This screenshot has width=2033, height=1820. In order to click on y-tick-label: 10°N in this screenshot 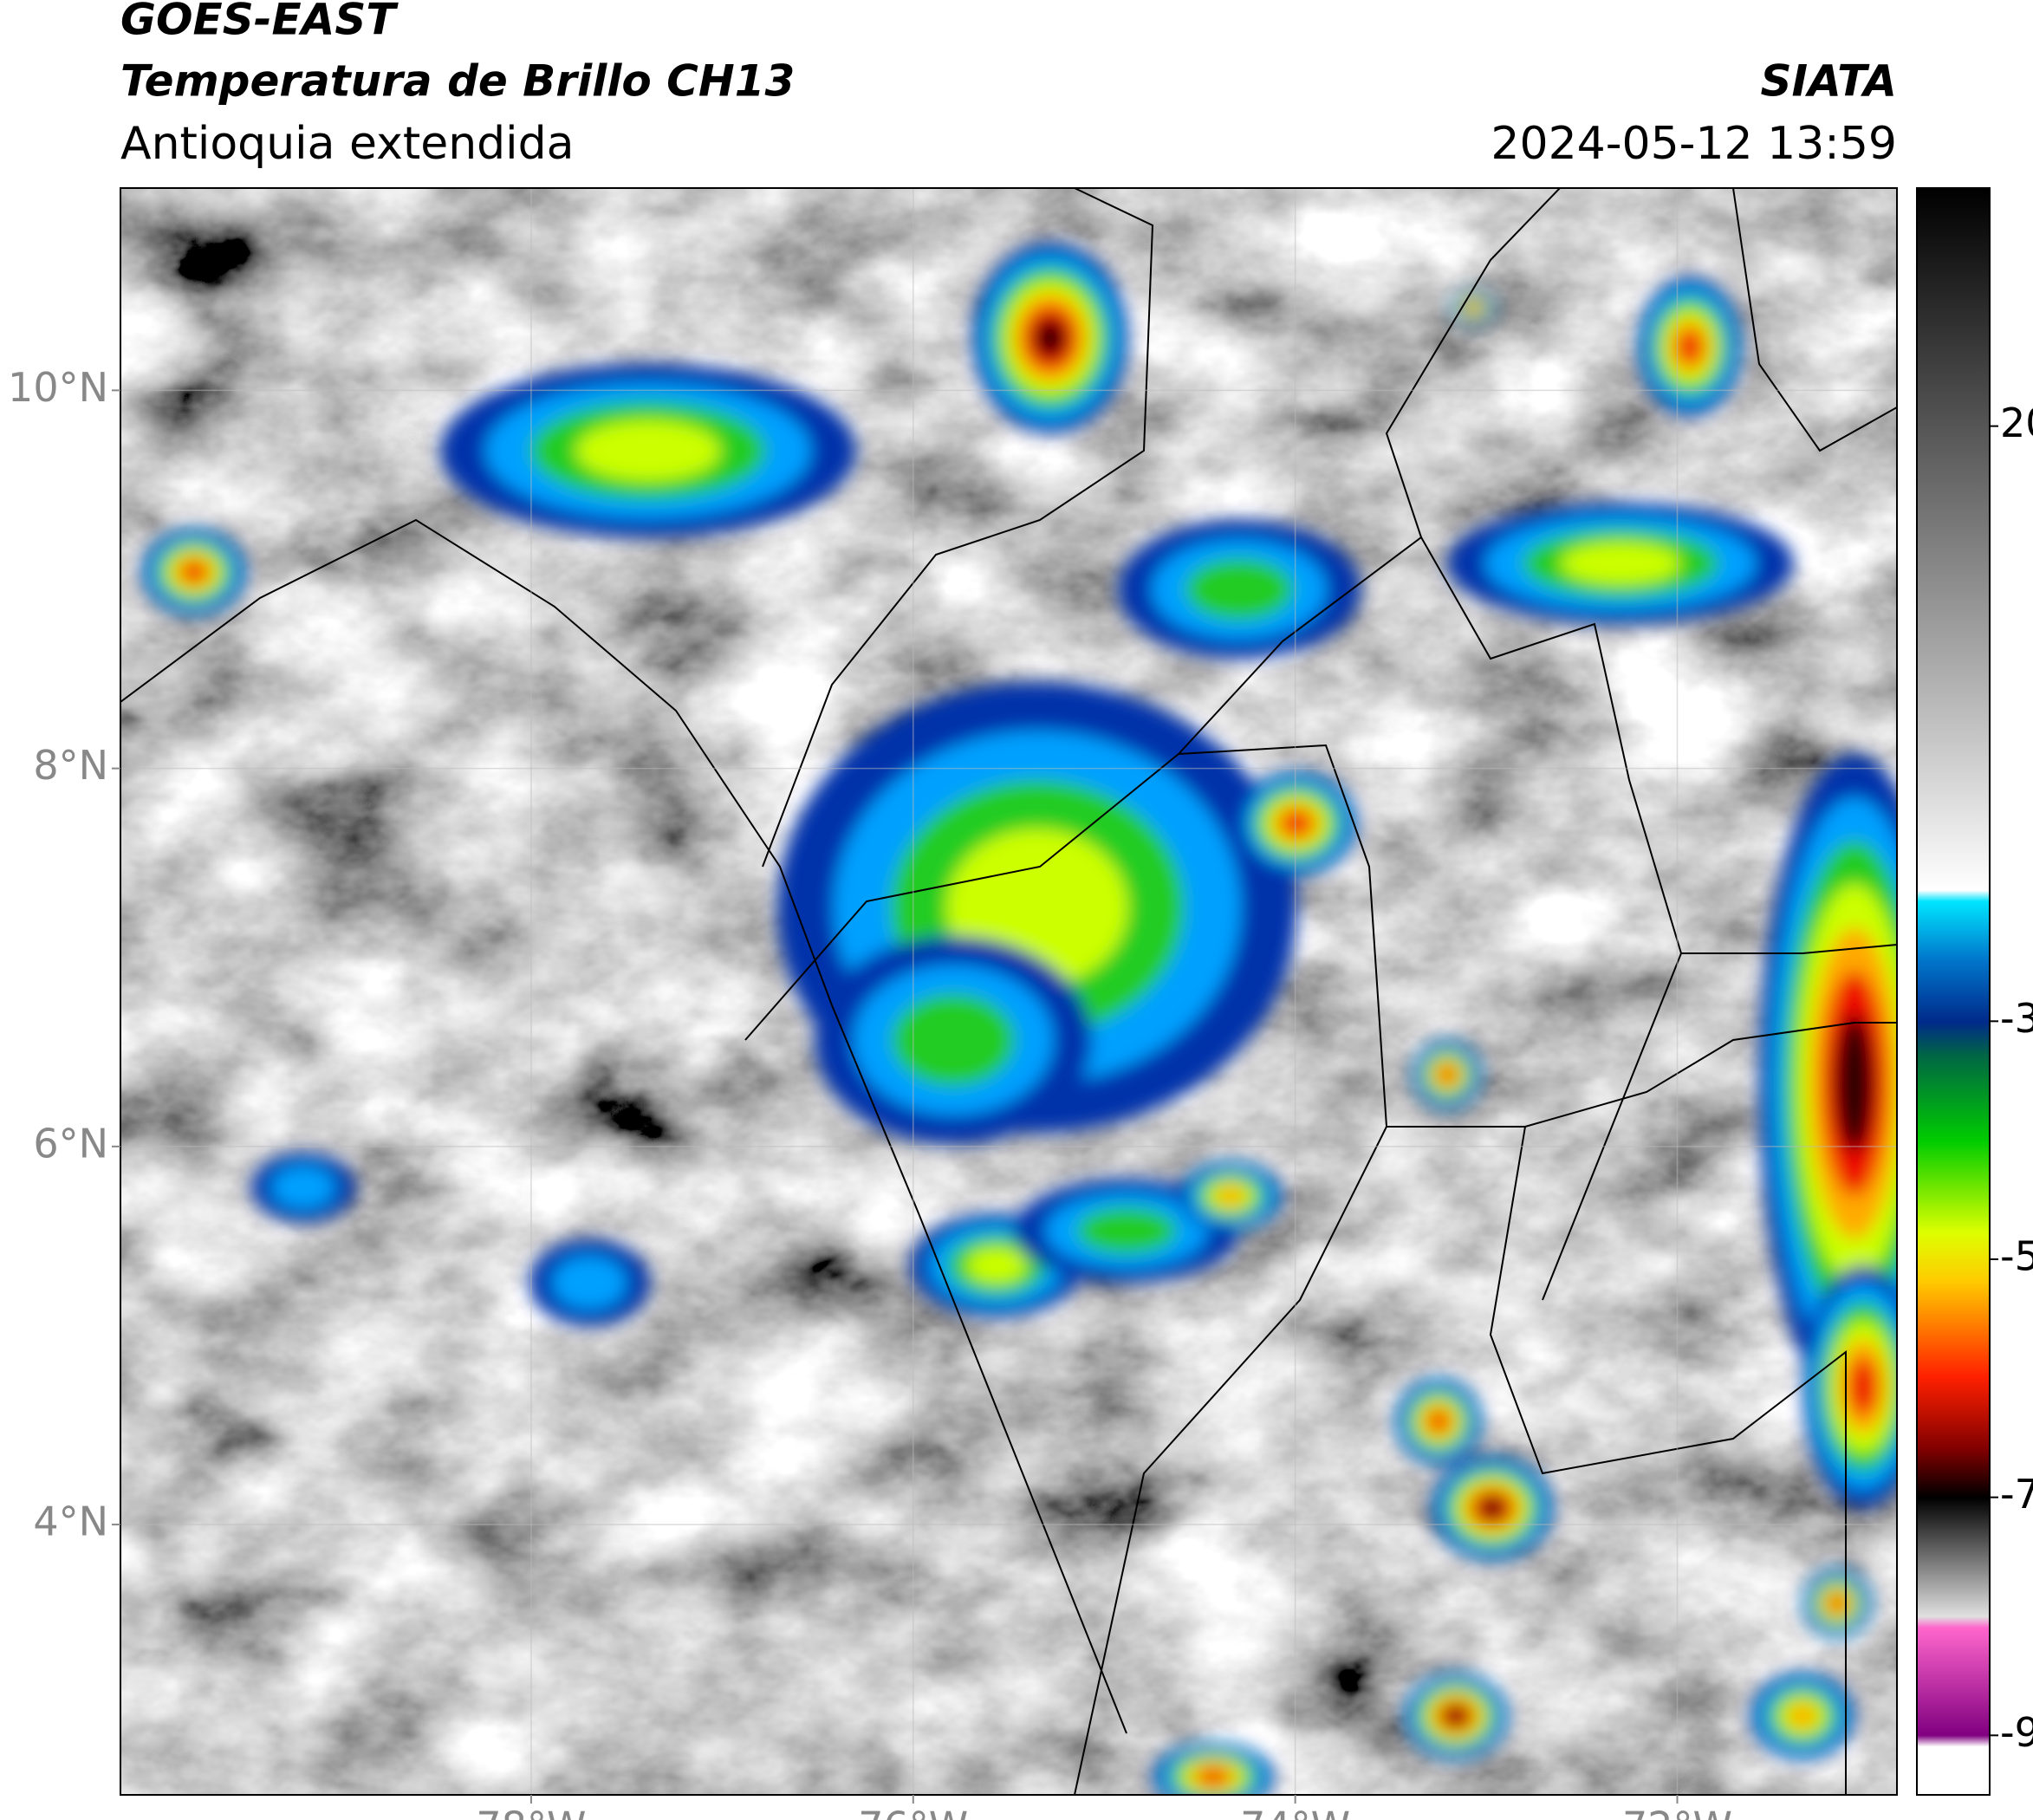, I will do `click(58, 387)`.